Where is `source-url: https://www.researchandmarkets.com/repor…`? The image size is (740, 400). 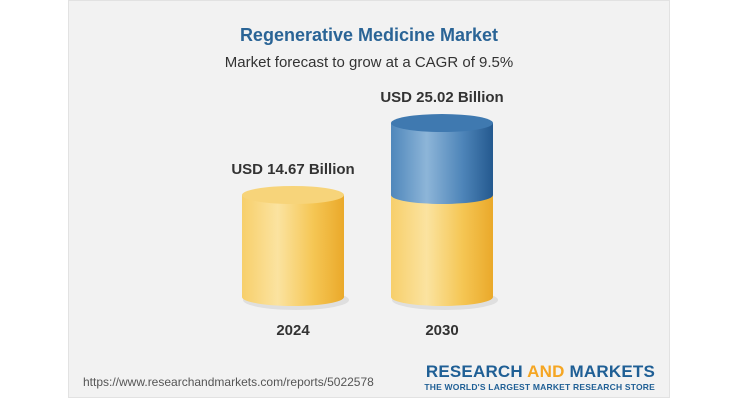 source-url: https://www.researchandmarkets.com/repor… is located at coordinates (228, 382).